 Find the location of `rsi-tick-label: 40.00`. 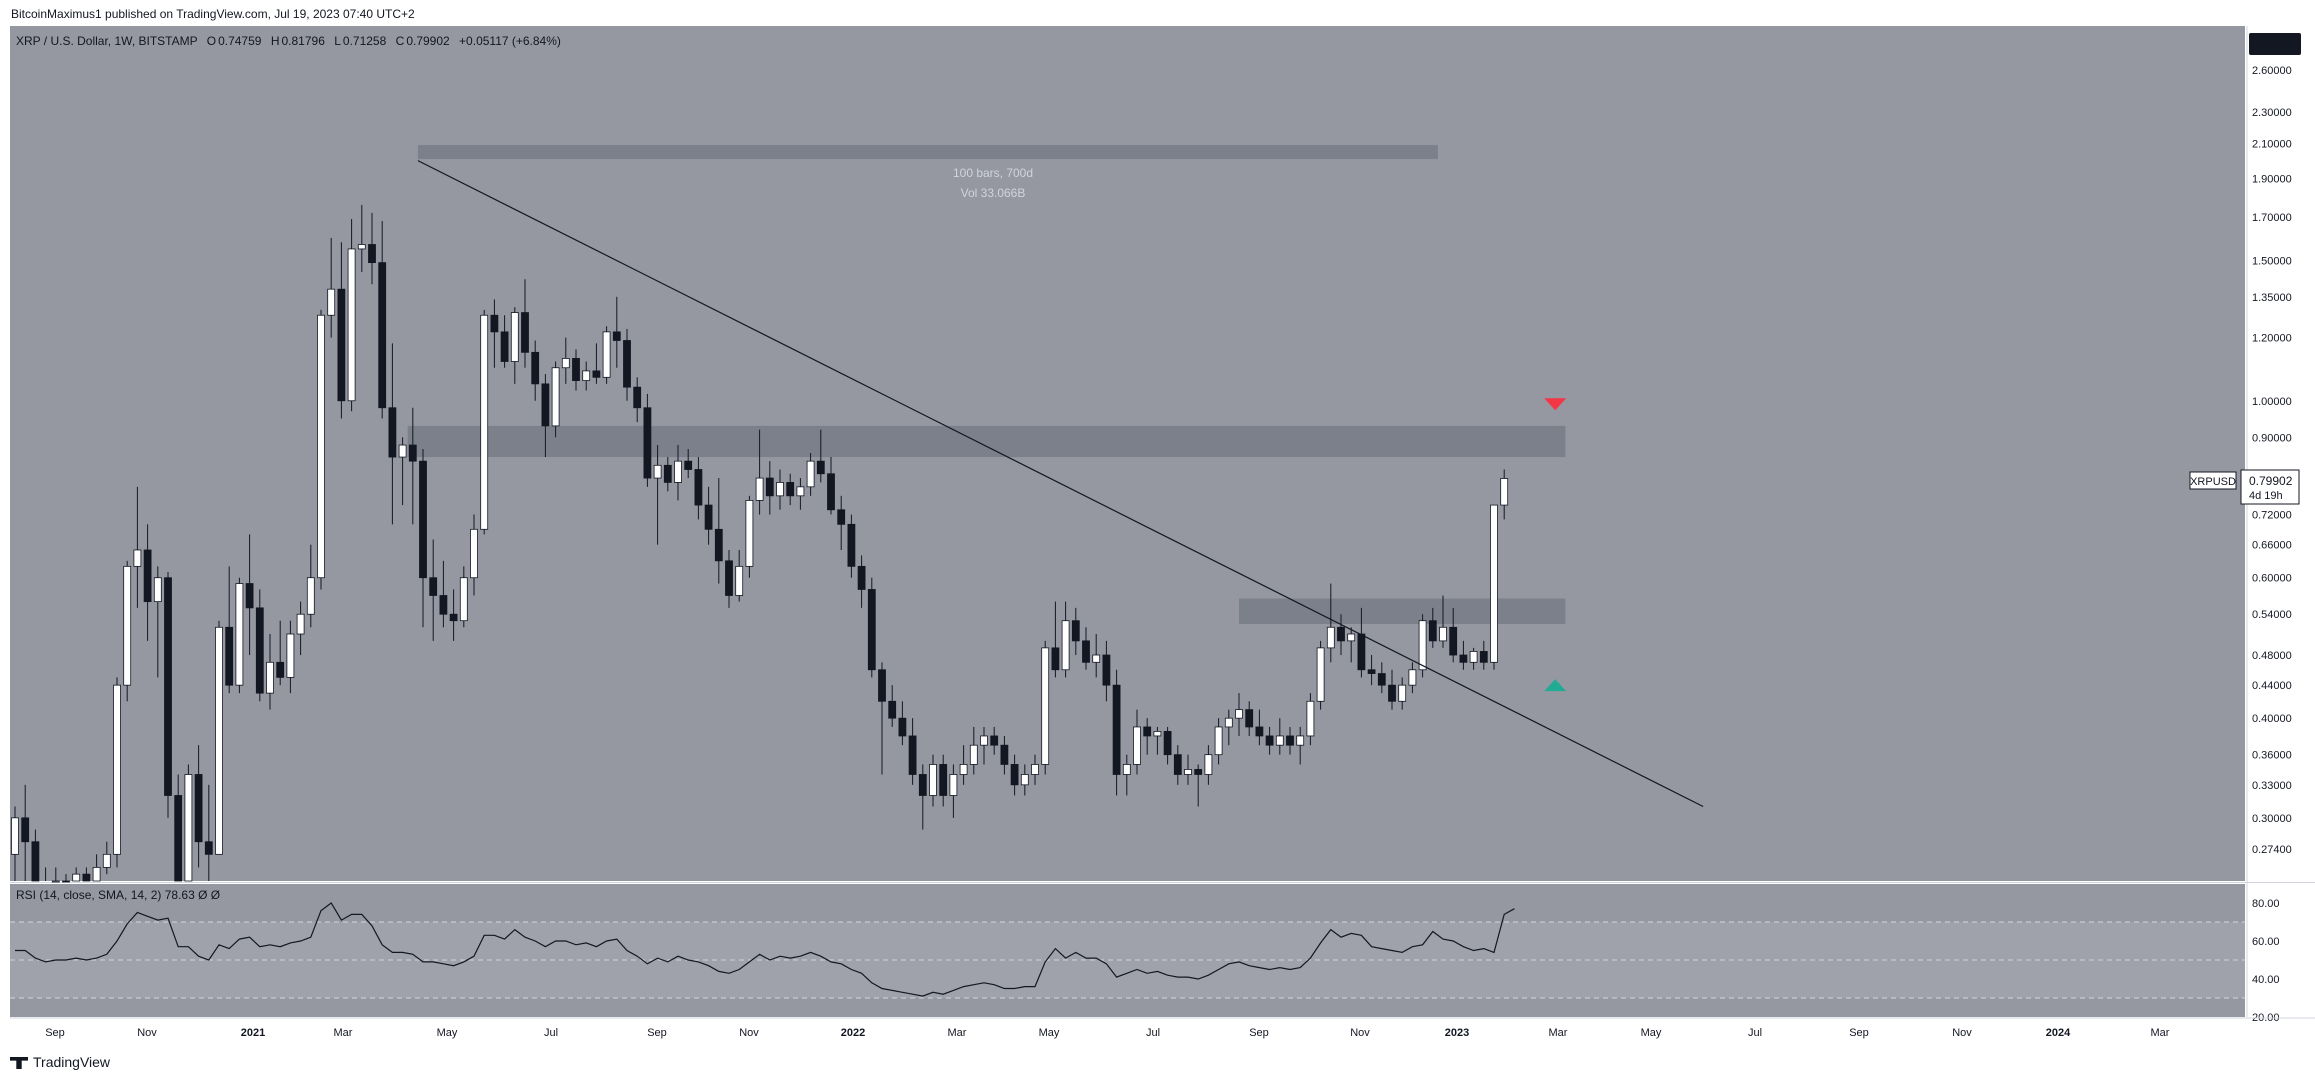

rsi-tick-label: 40.00 is located at coordinates (2266, 980).